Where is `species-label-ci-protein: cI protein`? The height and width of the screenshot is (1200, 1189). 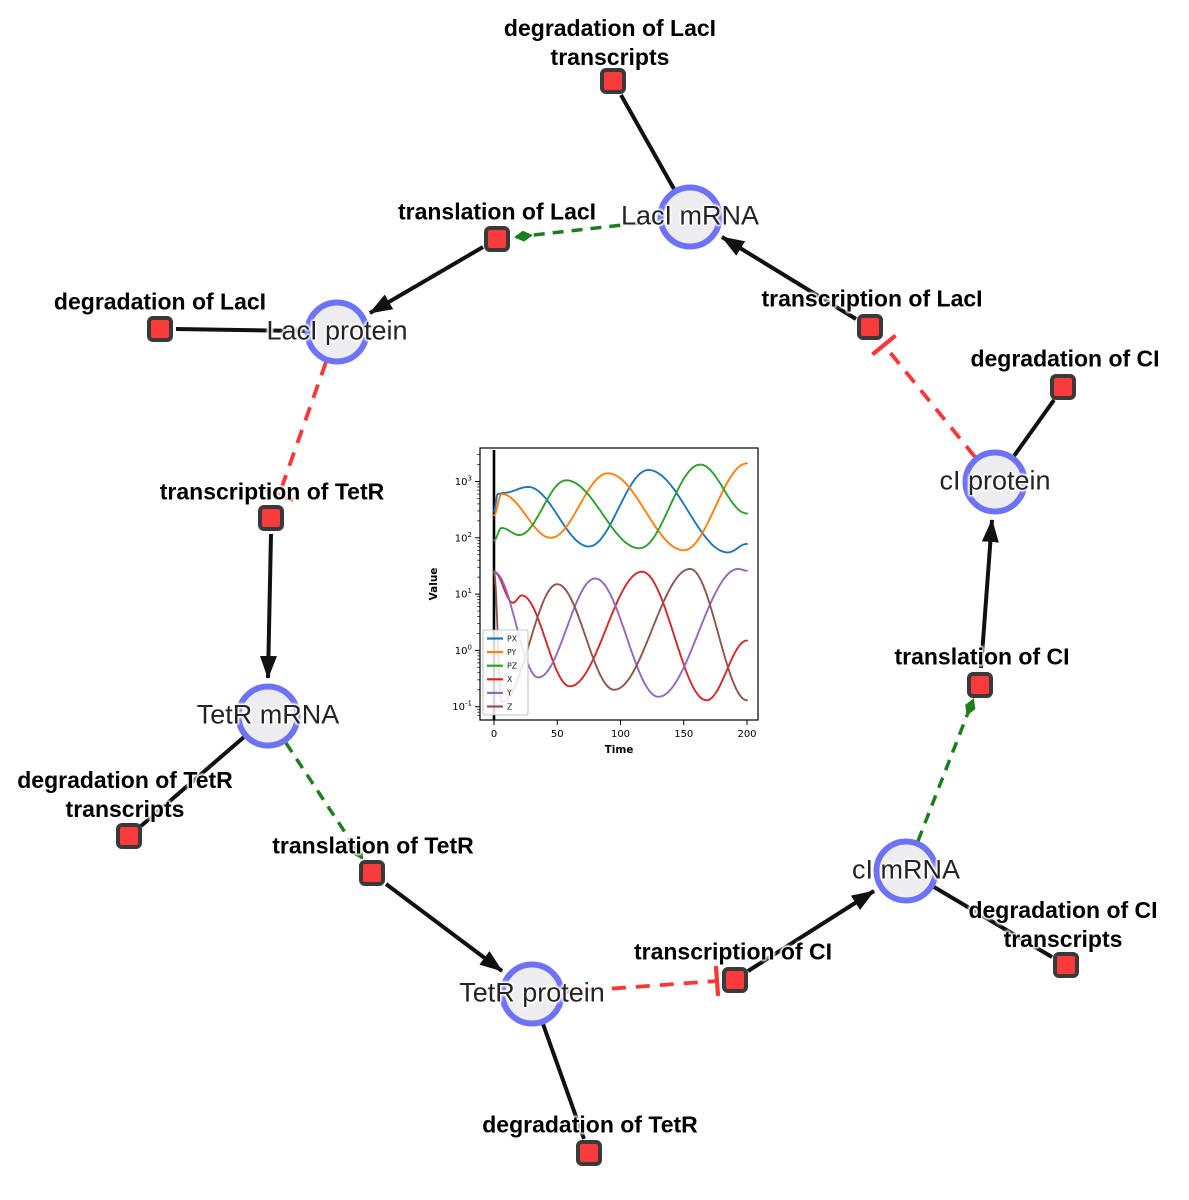
species-label-ci-protein: cI protein is located at coordinates (995, 480).